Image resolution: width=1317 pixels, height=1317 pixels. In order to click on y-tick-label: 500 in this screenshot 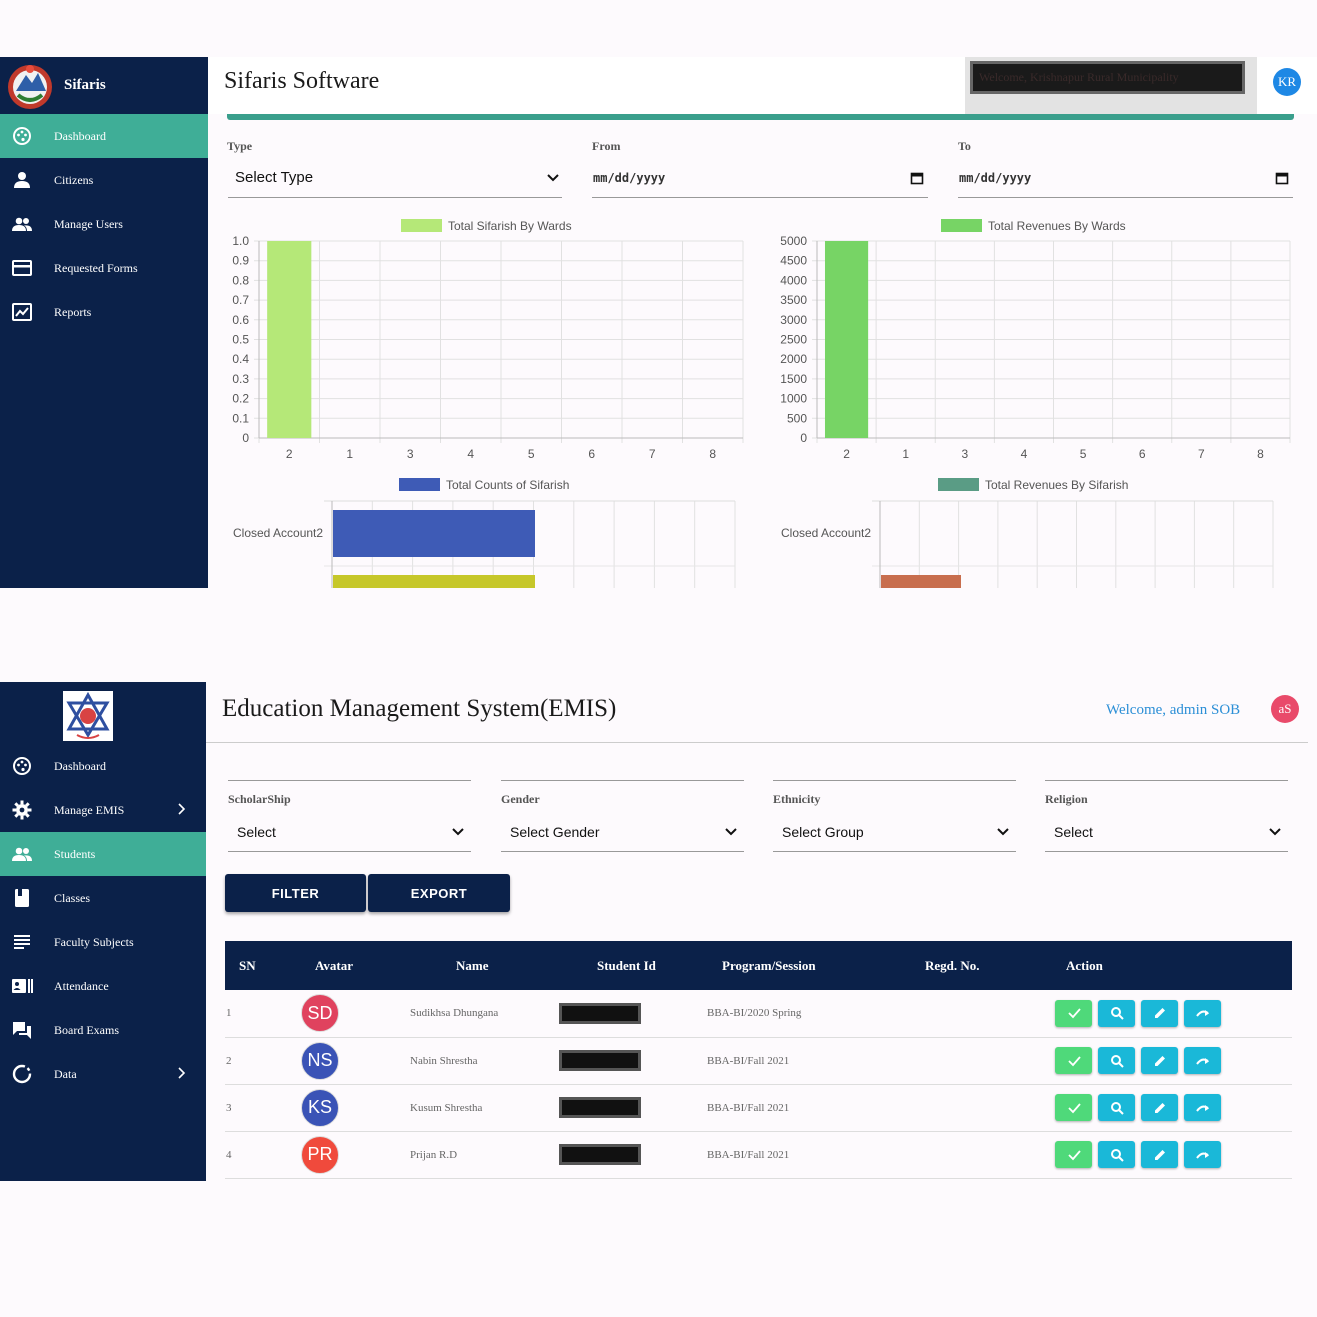, I will do `click(797, 418)`.